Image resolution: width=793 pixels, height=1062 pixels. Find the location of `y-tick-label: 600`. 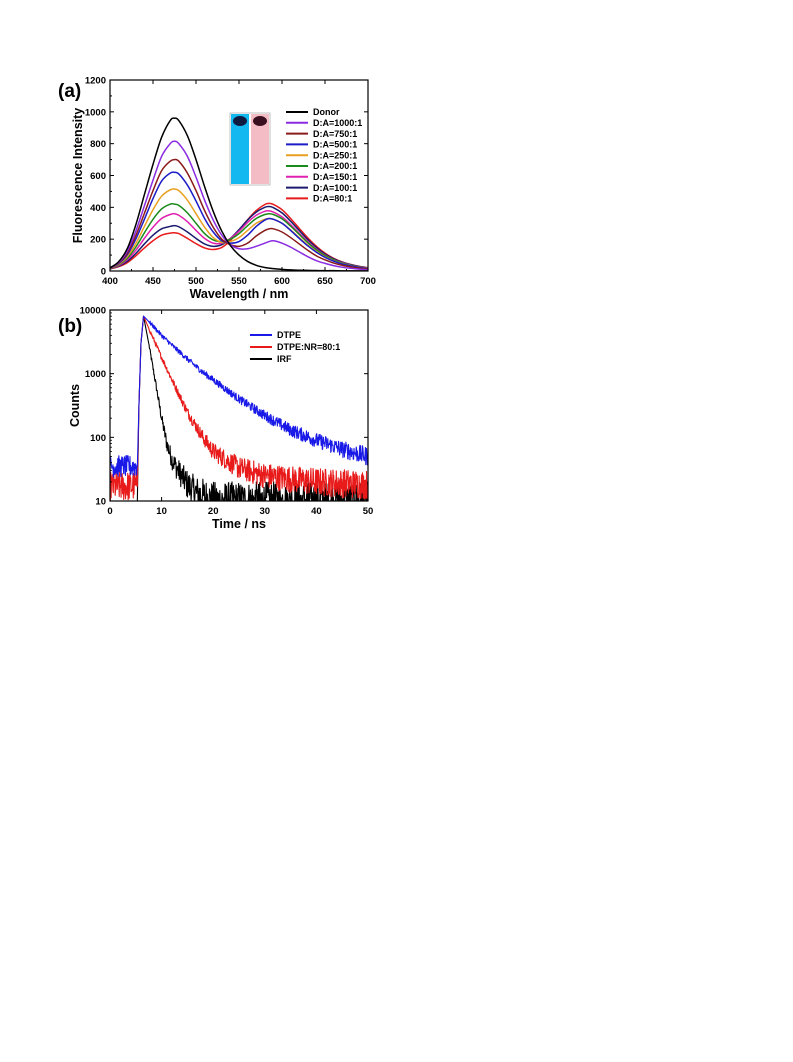

y-tick-label: 600 is located at coordinates (98, 176).